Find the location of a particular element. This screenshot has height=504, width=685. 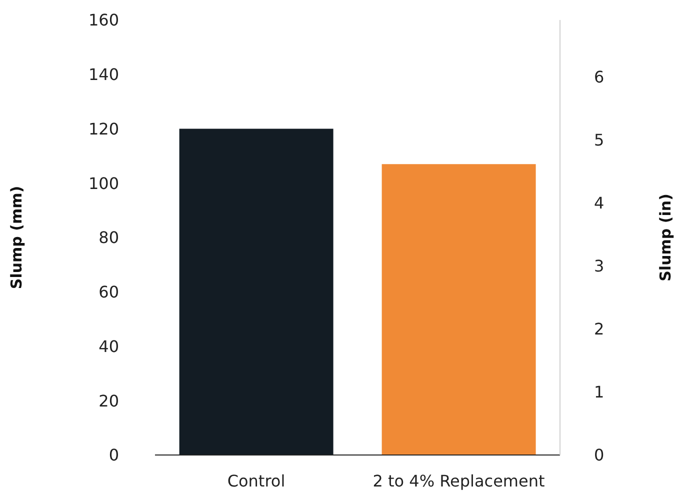

y2-tick-label: 5 is located at coordinates (599, 140).